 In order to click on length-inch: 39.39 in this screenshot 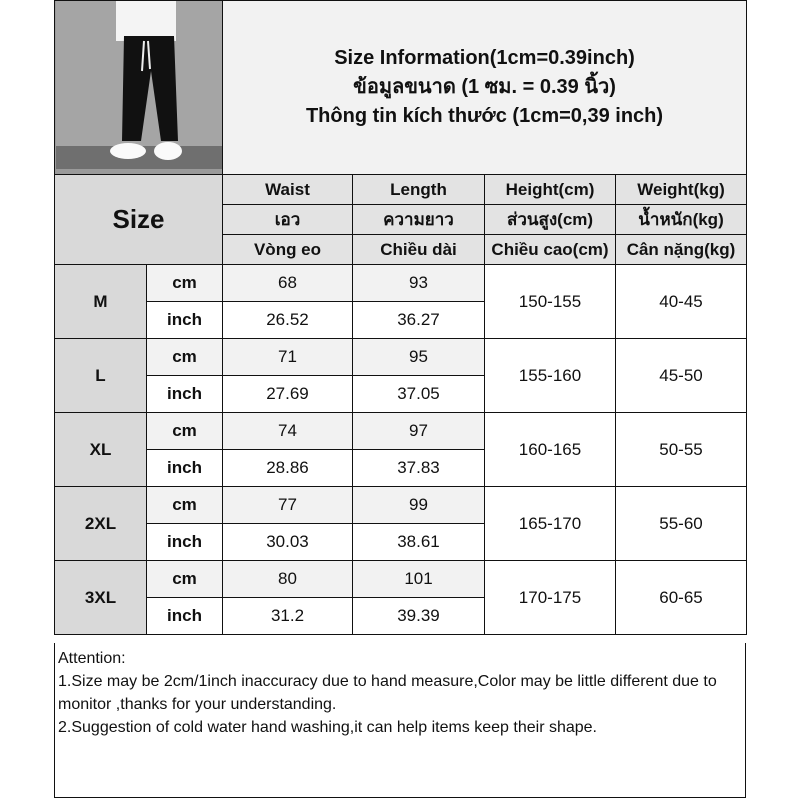, I will do `click(418, 616)`.